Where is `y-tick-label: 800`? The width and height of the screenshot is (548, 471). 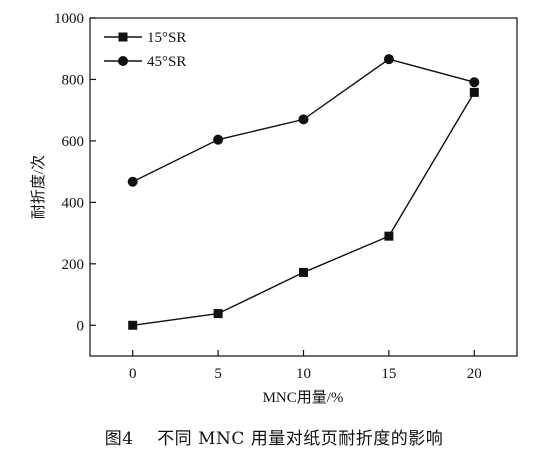
y-tick-label: 800 is located at coordinates (73, 80).